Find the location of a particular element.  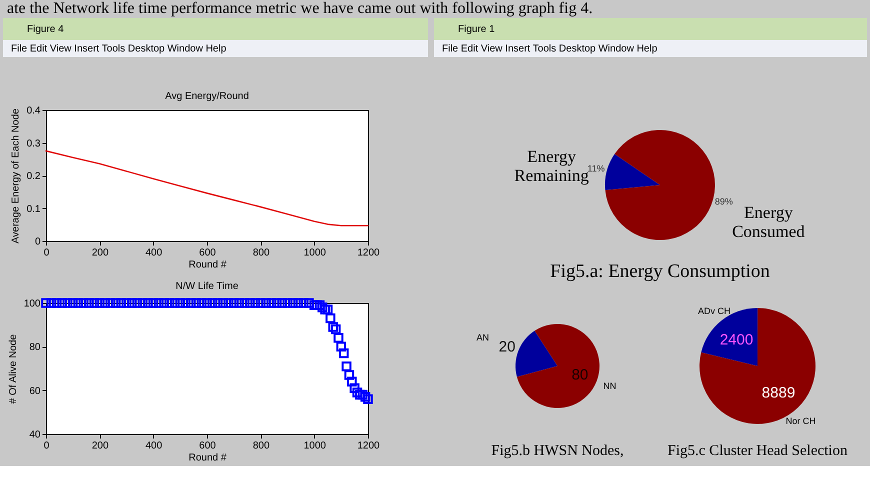

y-tick-label: 40 is located at coordinates (35, 435).